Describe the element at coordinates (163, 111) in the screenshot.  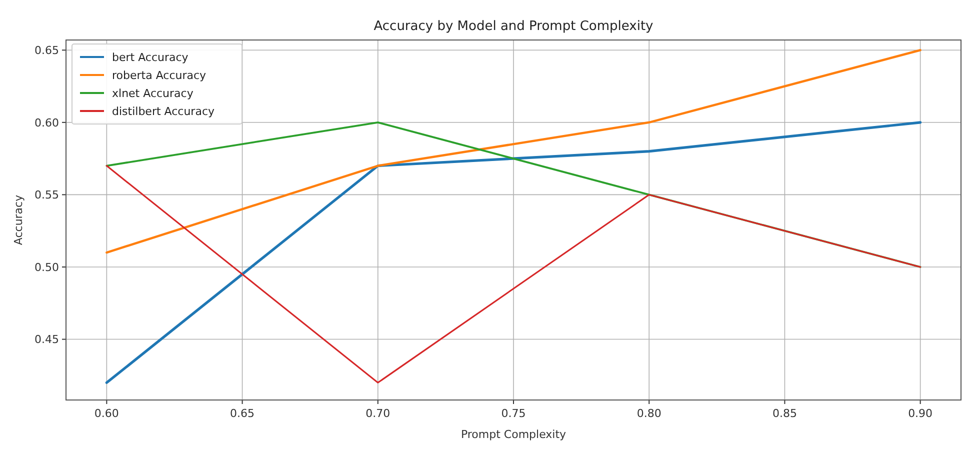
I see `legend-label: distilbert Accuracy` at that location.